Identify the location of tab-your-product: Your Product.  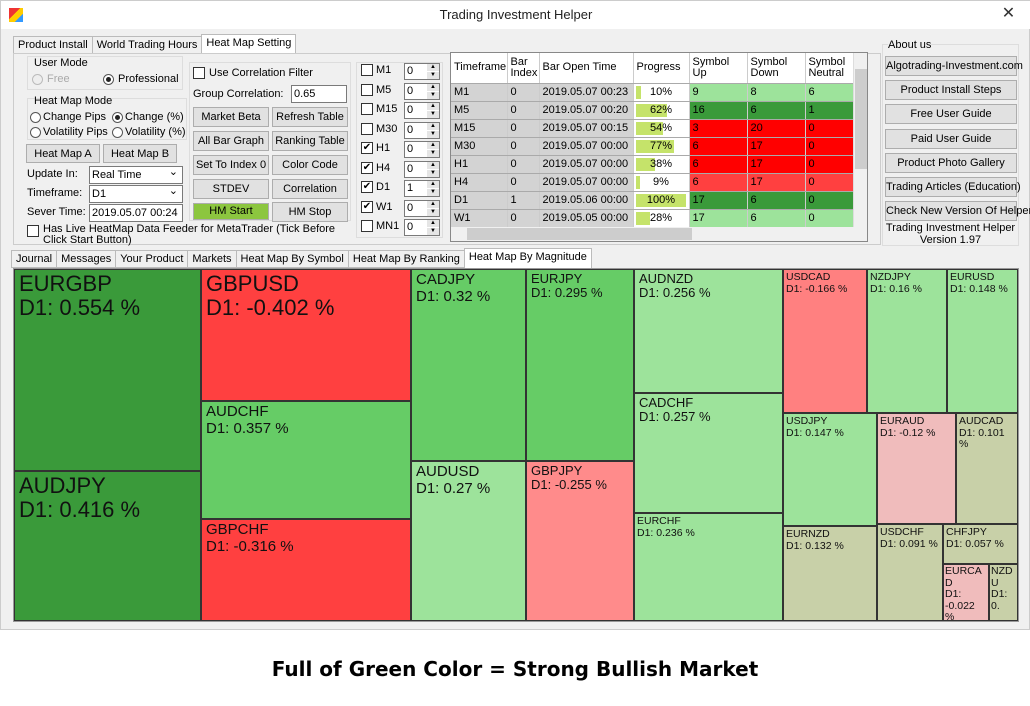
(151, 259).